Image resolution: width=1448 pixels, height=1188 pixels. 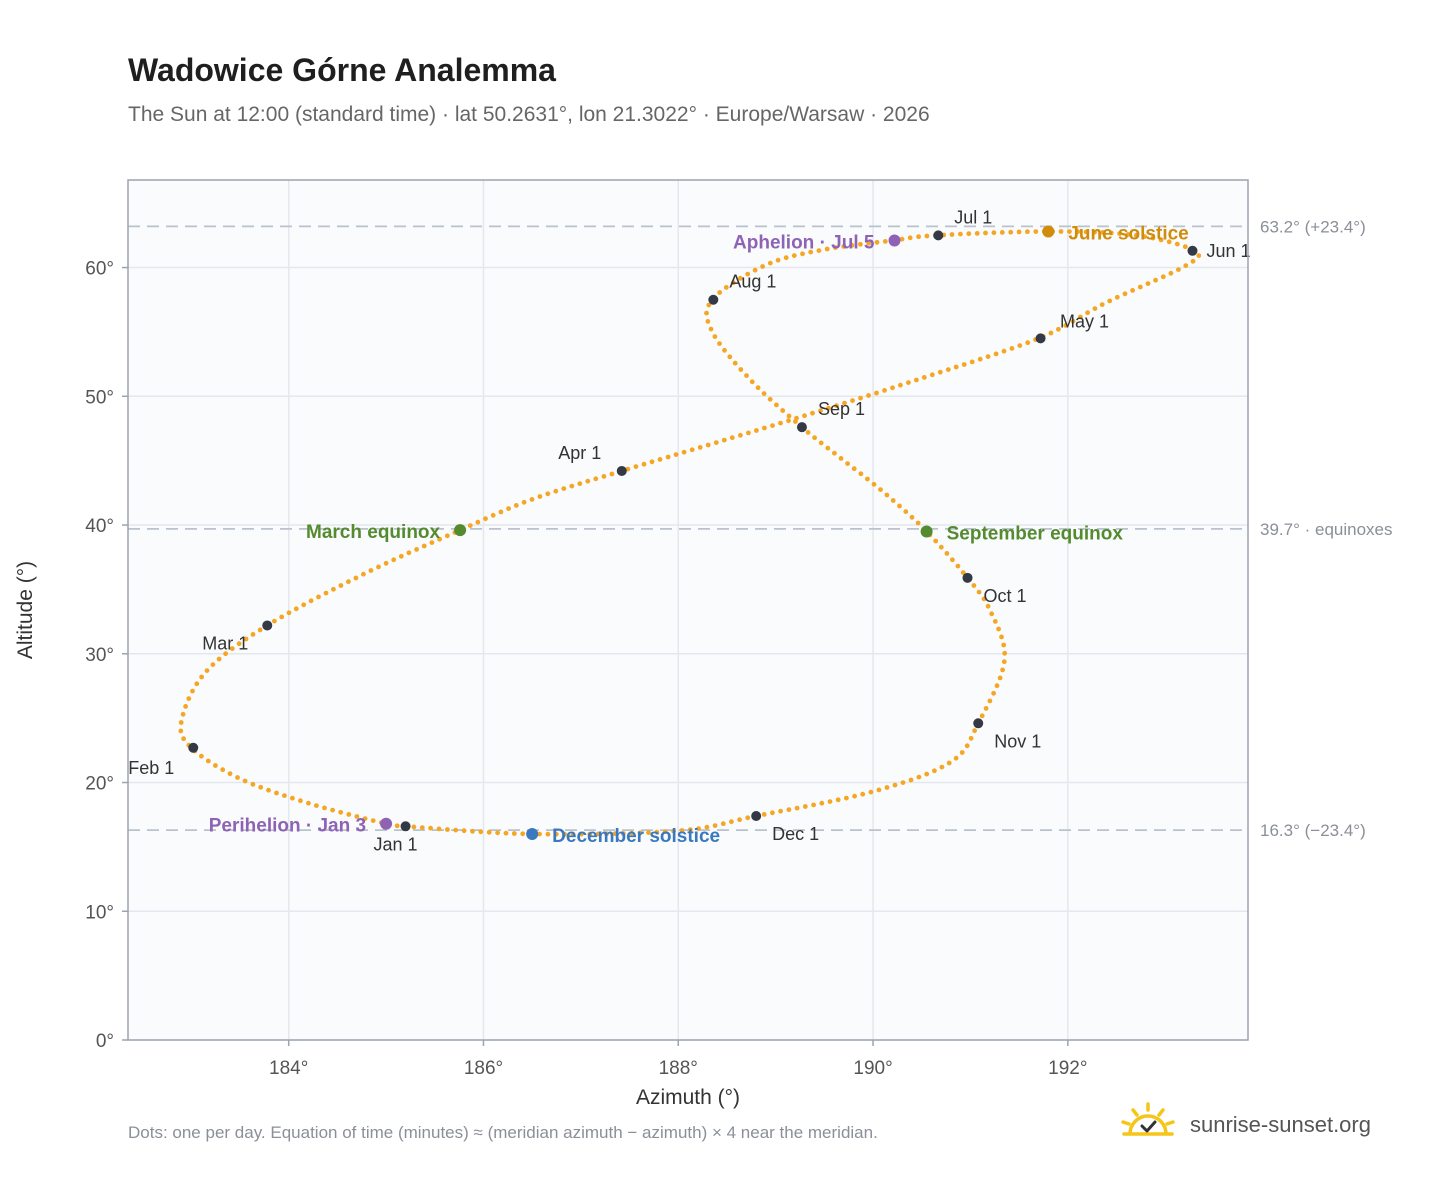 I want to click on y-tick-label: 50°, so click(x=99, y=397).